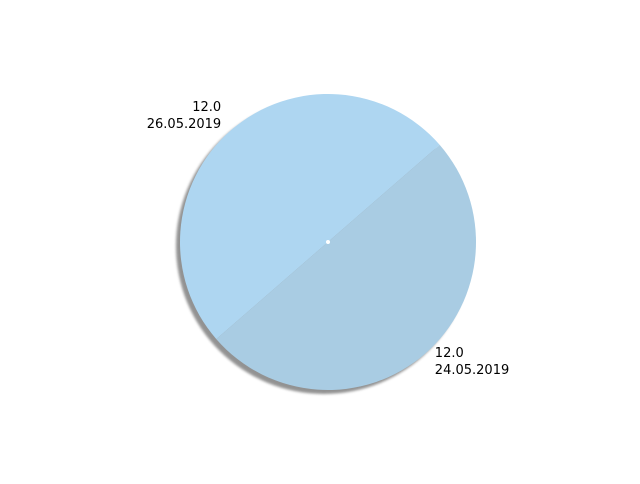 The image size is (640, 484). What do you see at coordinates (184, 124) in the screenshot?
I see `pie-slice-date-label: 26.05.2019` at bounding box center [184, 124].